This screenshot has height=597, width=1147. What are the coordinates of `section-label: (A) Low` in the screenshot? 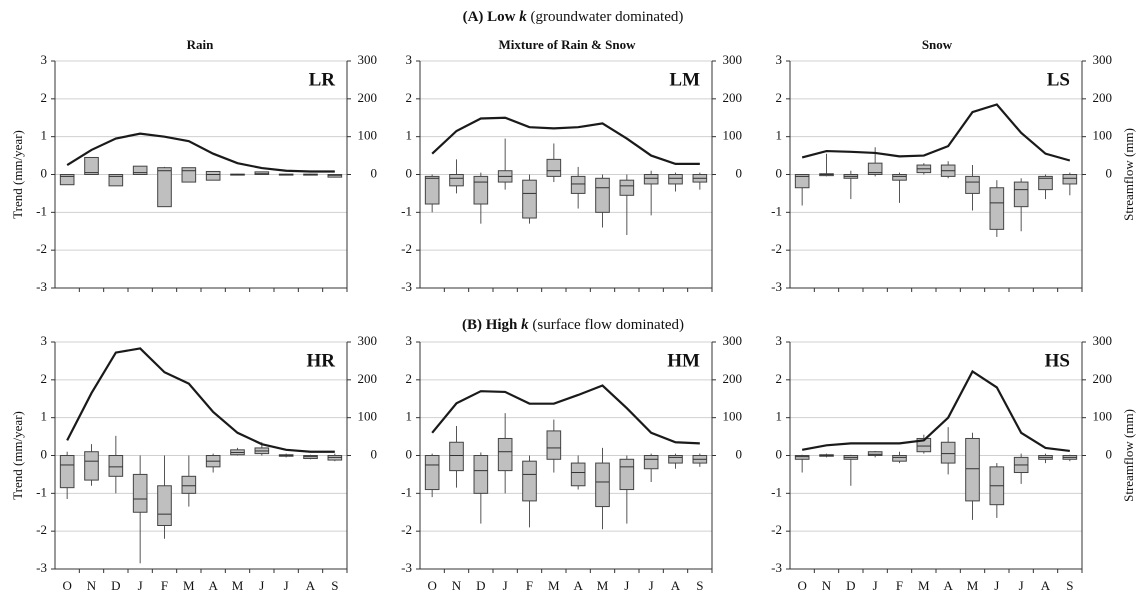 It's located at (489, 17).